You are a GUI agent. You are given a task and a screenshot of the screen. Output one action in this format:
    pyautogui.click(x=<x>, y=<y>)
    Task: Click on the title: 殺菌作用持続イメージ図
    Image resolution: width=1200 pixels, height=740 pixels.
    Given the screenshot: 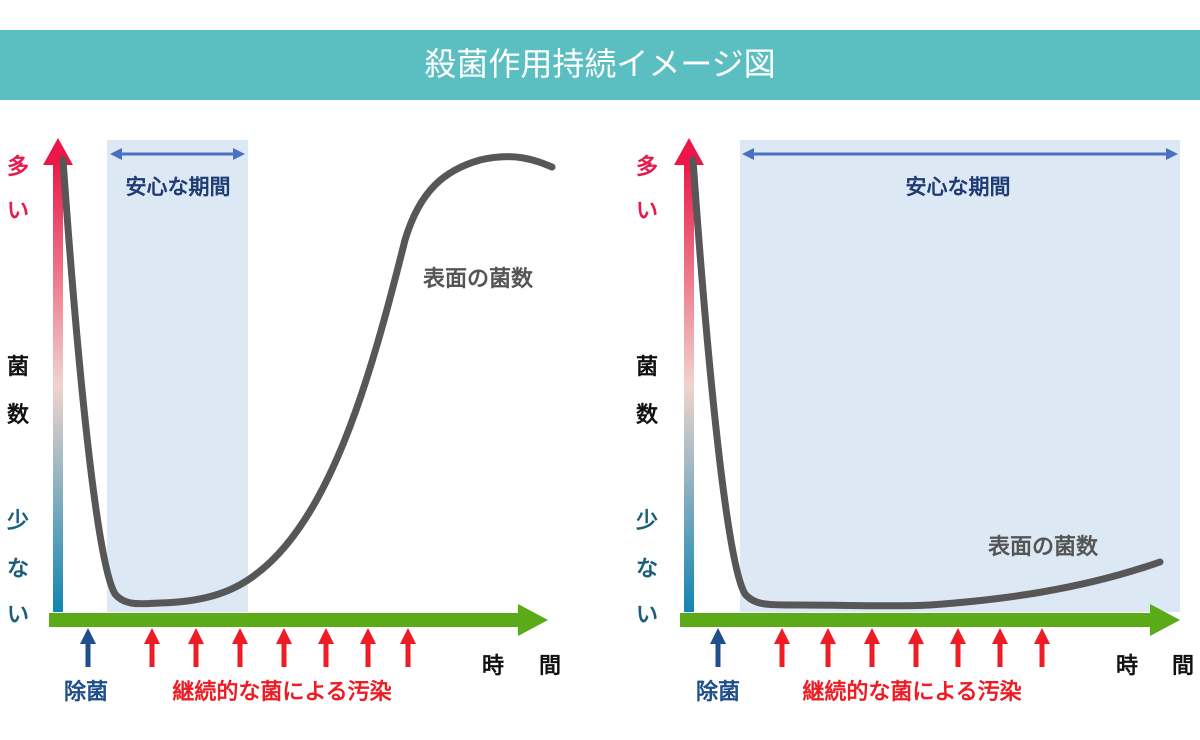 What is the action you would take?
    pyautogui.click(x=599, y=64)
    